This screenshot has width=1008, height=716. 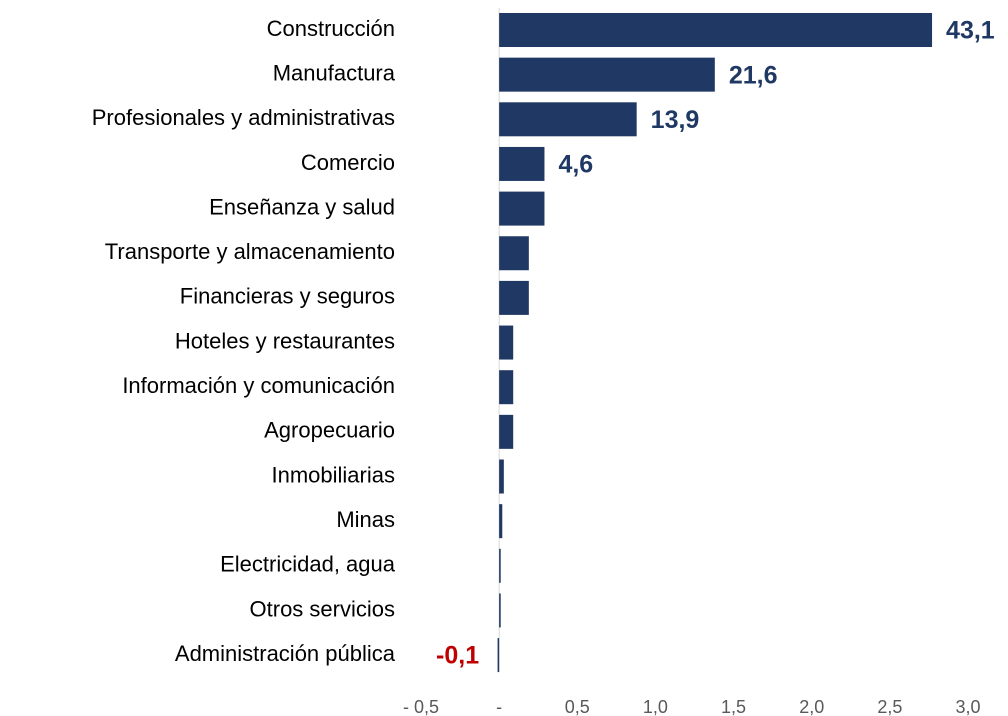 What do you see at coordinates (655, 706) in the screenshot?
I see `x-tick-label: 1,0` at bounding box center [655, 706].